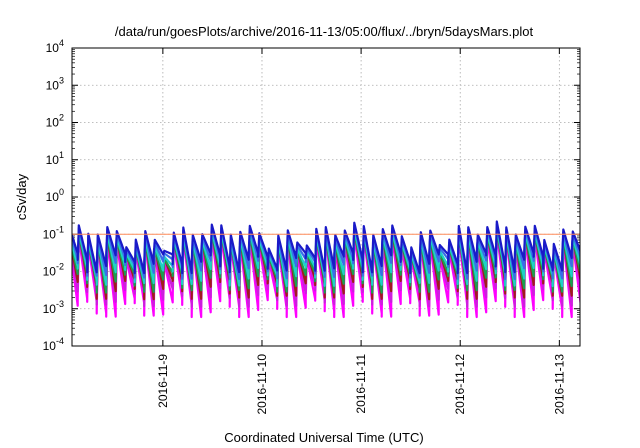 The height and width of the screenshot is (448, 640). I want to click on x-tick-label: 2016-11-10, so click(262, 384).